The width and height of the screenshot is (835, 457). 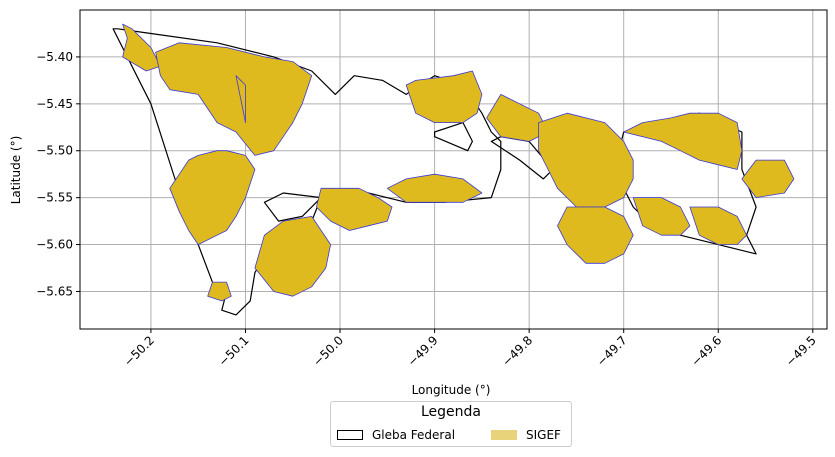 What do you see at coordinates (706, 351) in the screenshot?
I see `x-tick-label: −49.6` at bounding box center [706, 351].